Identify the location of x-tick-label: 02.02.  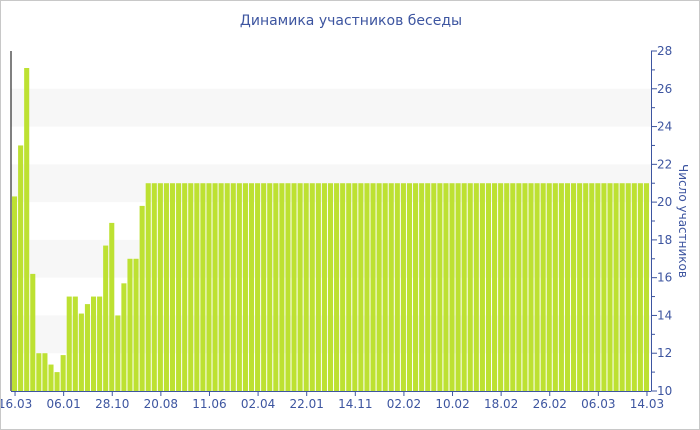
(404, 404).